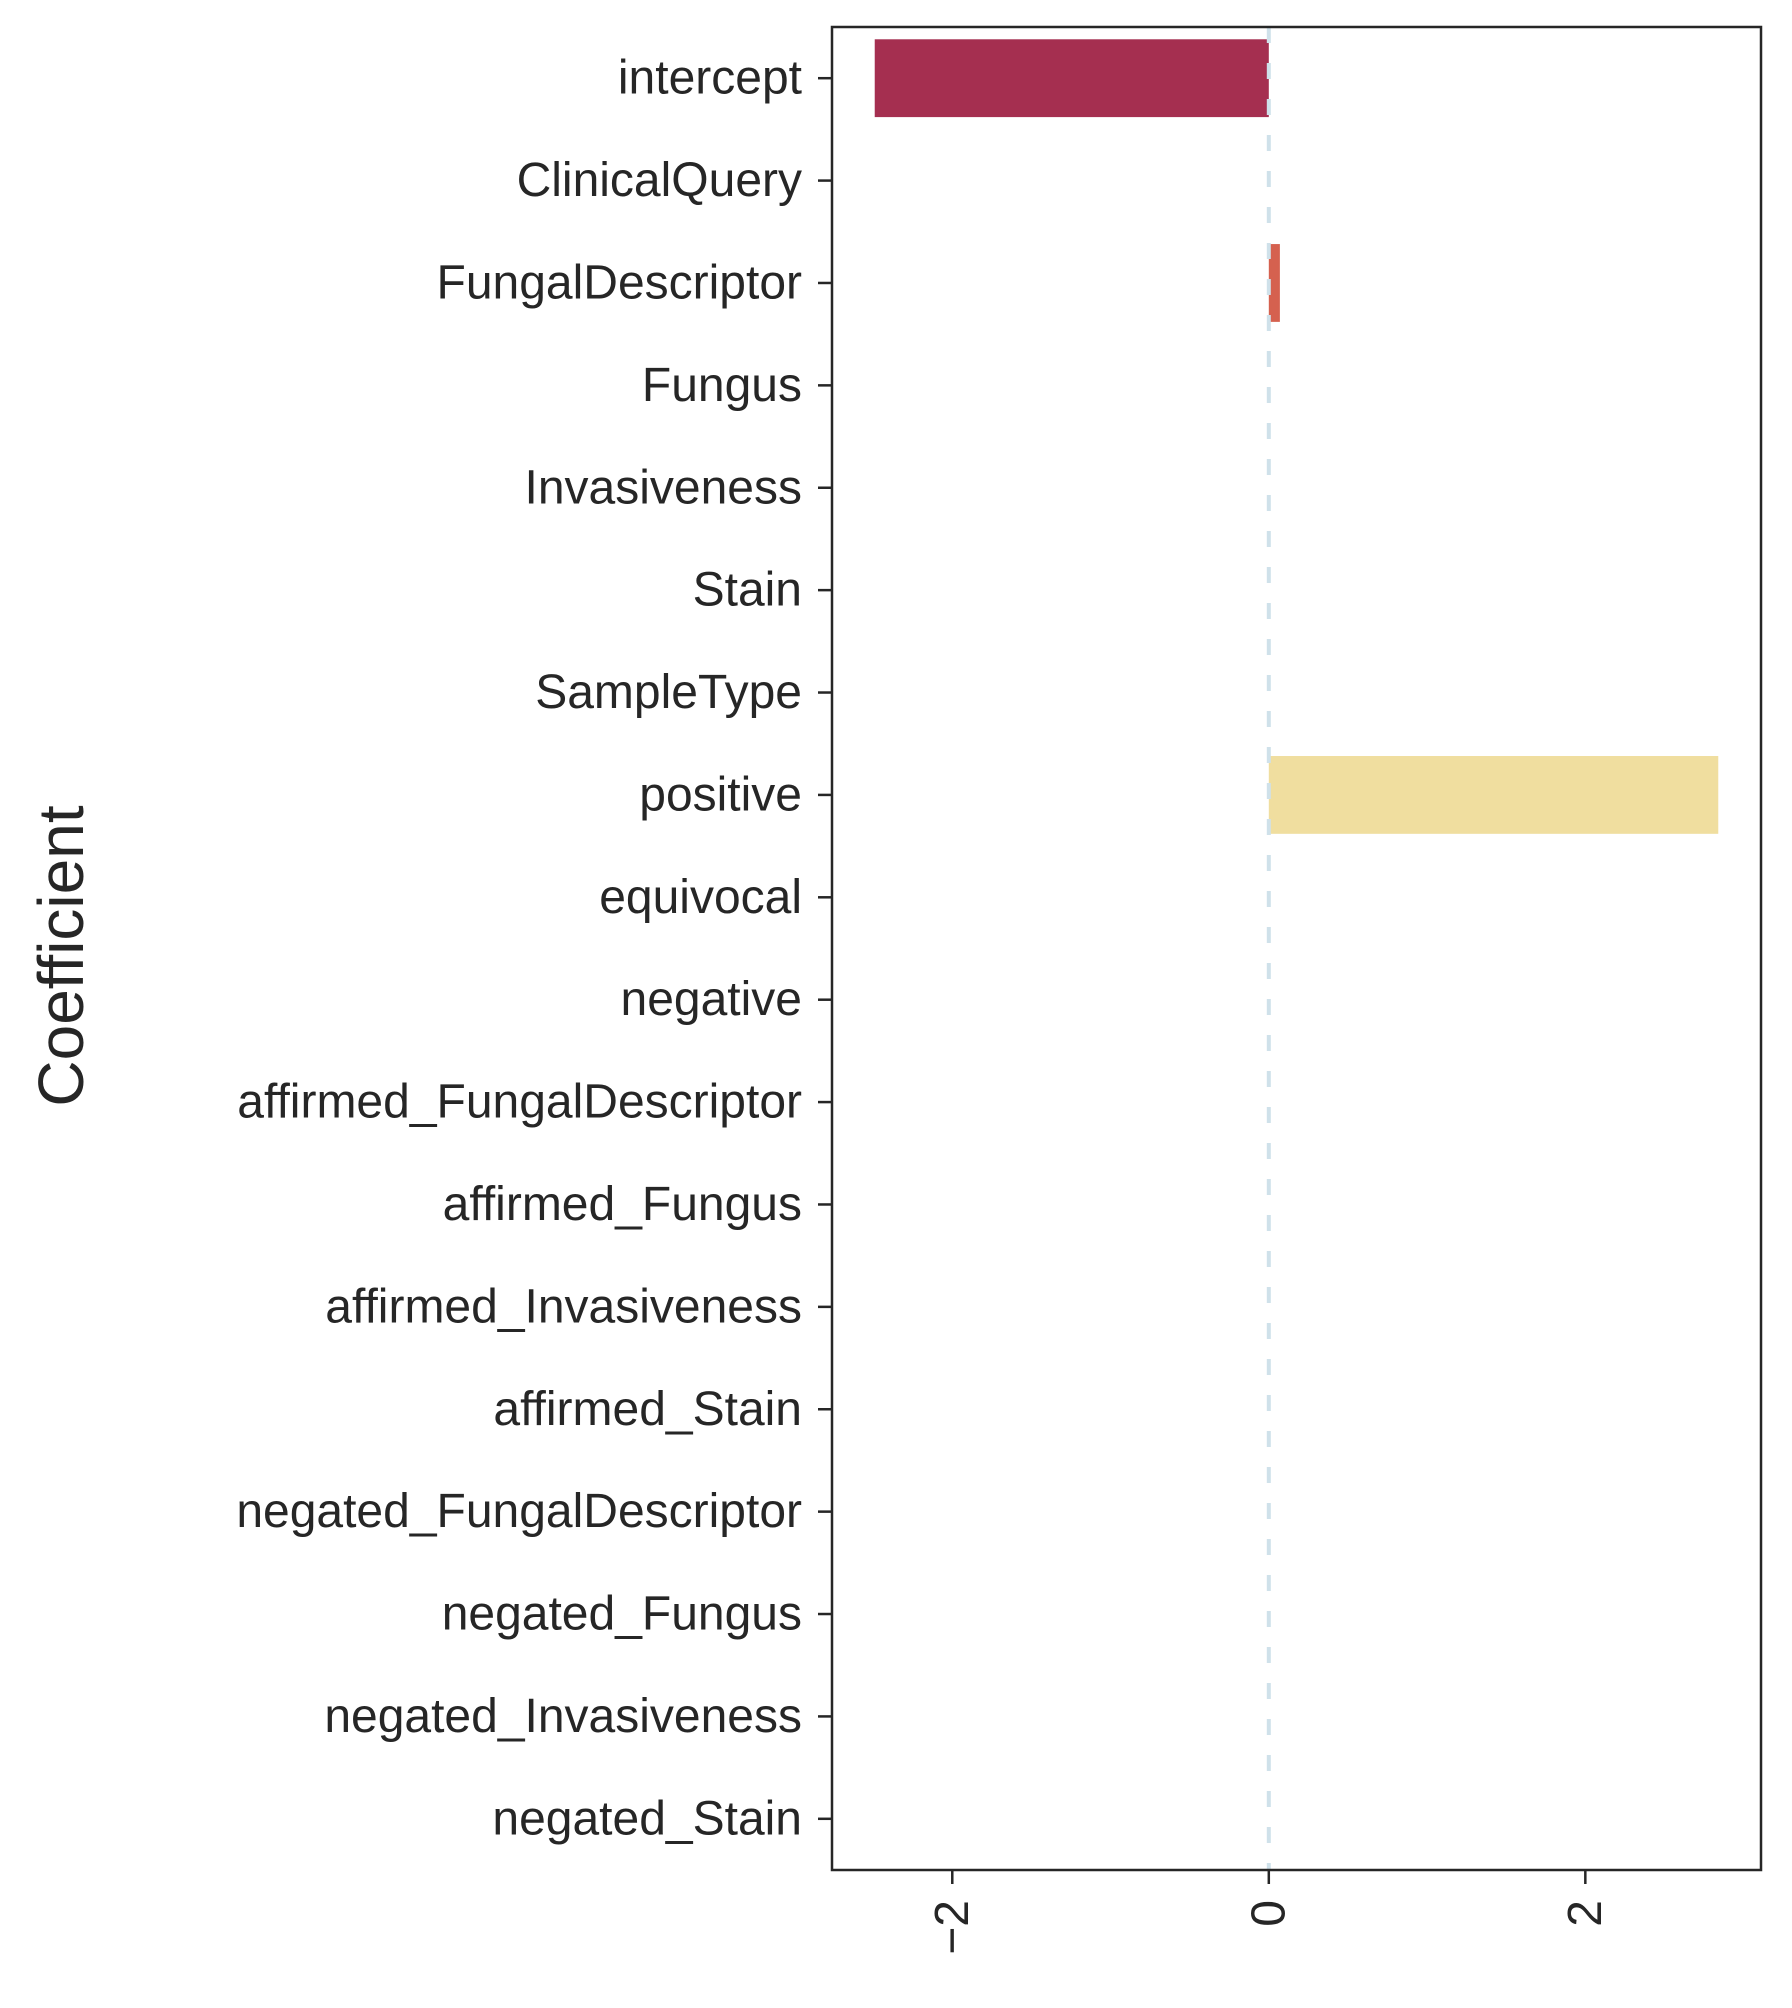  I want to click on y-axis-title-group: Coefficient, so click(61, 955).